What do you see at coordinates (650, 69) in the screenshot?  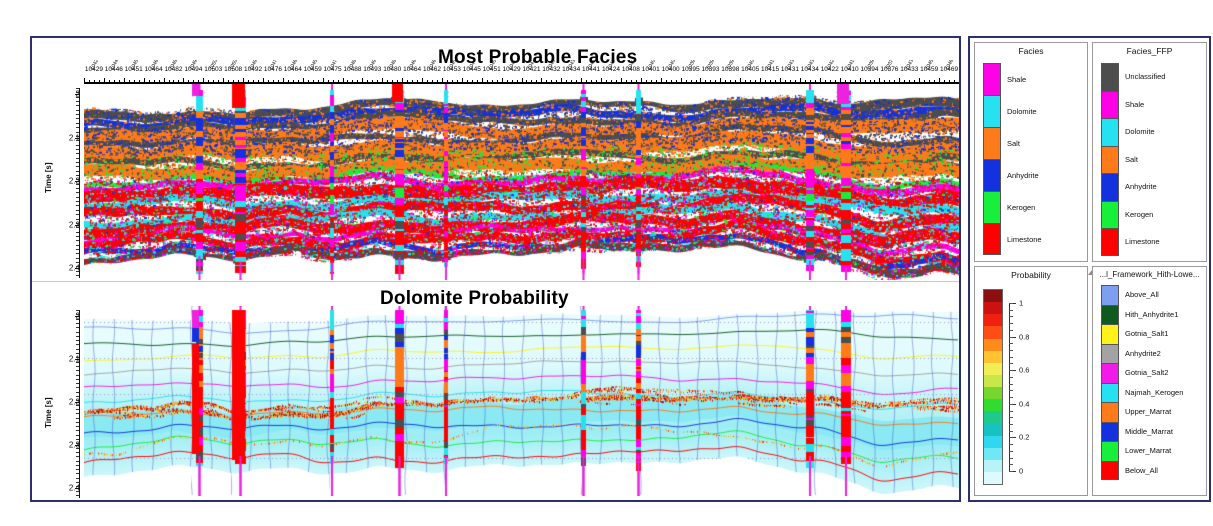 I see `well-label: 10401` at bounding box center [650, 69].